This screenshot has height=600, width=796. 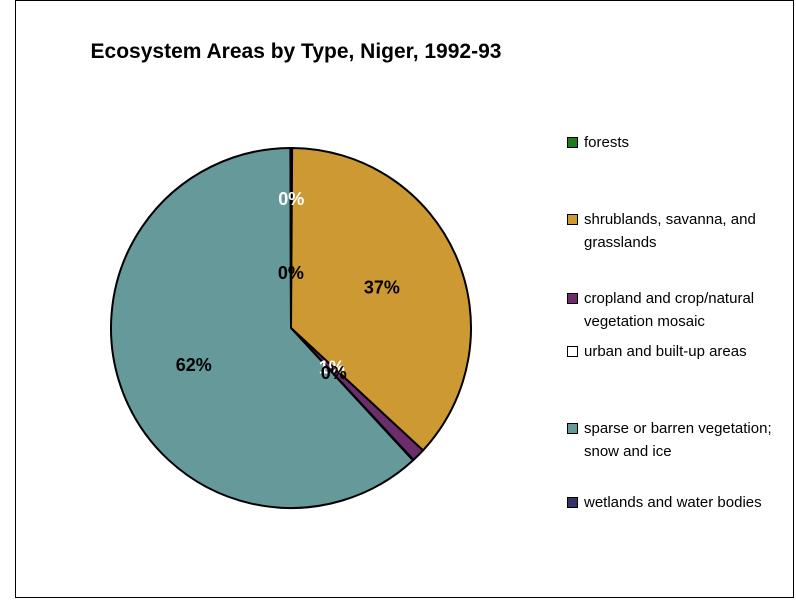 What do you see at coordinates (332, 367) in the screenshot?
I see `data-label-cropland-and-crop-natural-vegetation-mosaic: 1%` at bounding box center [332, 367].